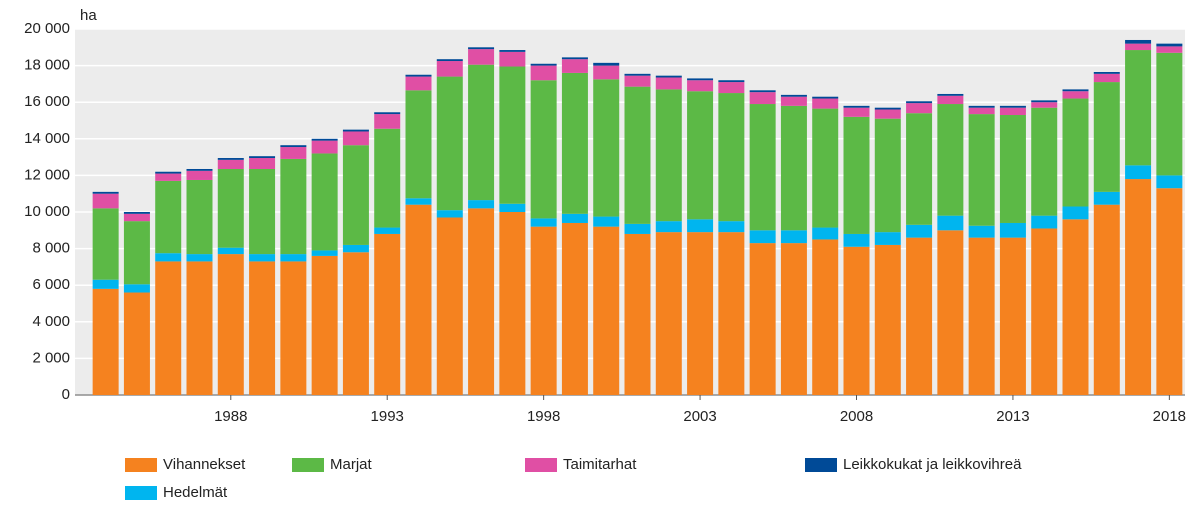 The image size is (1189, 505). Describe the element at coordinates (47, 174) in the screenshot. I see `y-tick-label: 12 000` at that location.